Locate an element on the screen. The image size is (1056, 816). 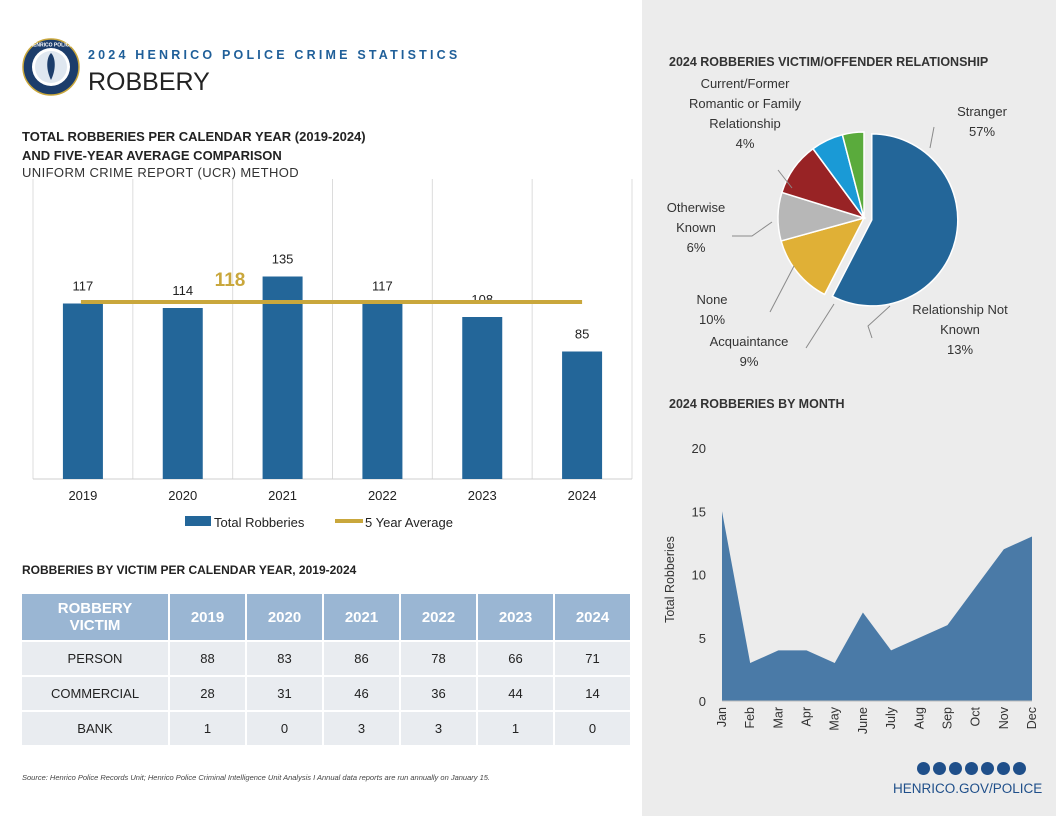
pie-label-line: Relationship is located at coordinates (745, 123).